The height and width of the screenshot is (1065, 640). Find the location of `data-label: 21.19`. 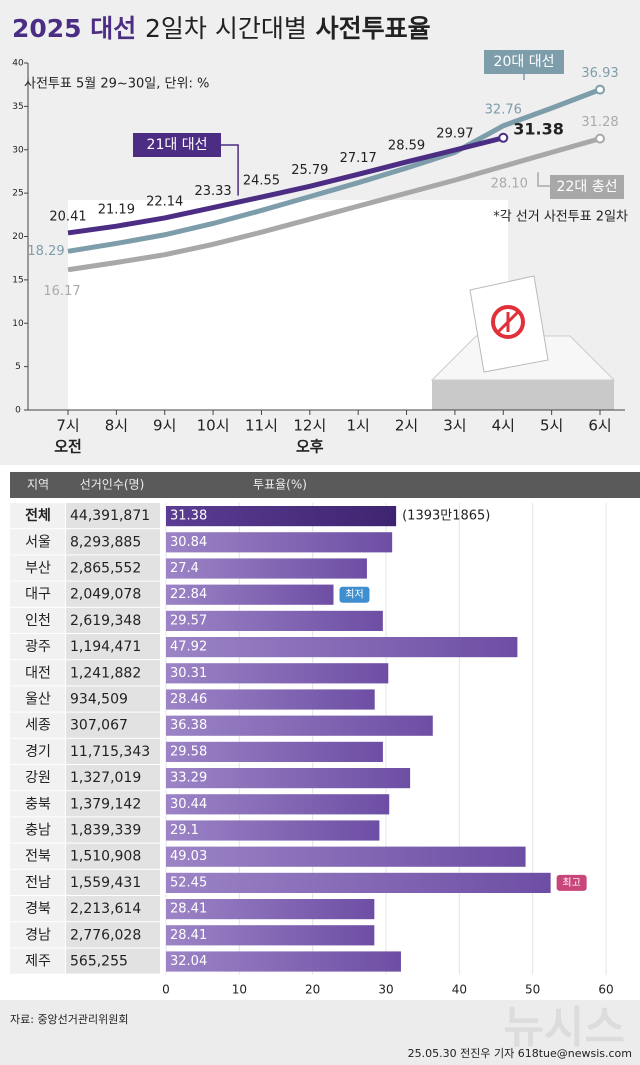

data-label: 21.19 is located at coordinates (116, 210).